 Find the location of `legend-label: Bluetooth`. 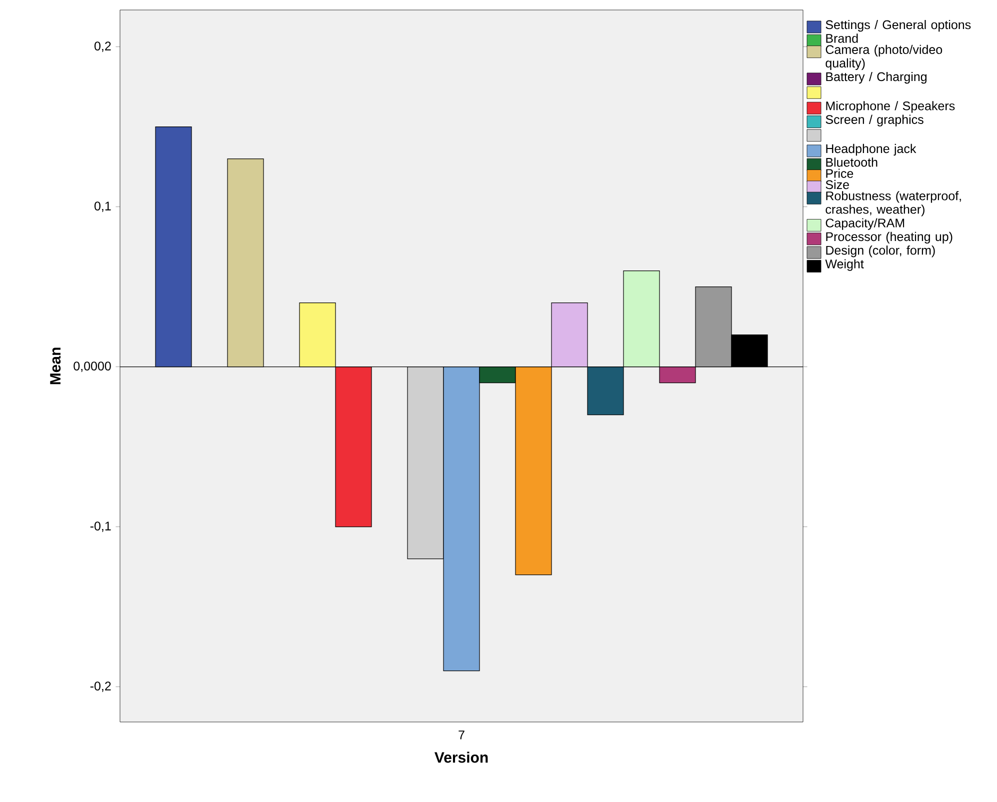

legend-label: Bluetooth is located at coordinates (852, 162).